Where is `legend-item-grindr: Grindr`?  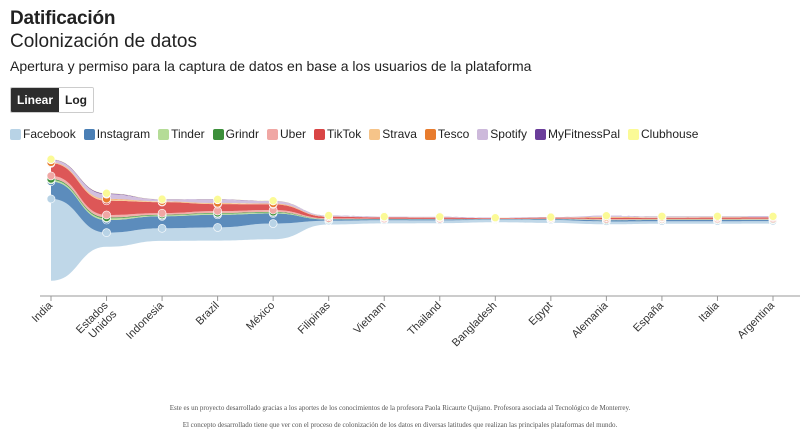
legend-item-grindr: Grindr is located at coordinates (235, 134).